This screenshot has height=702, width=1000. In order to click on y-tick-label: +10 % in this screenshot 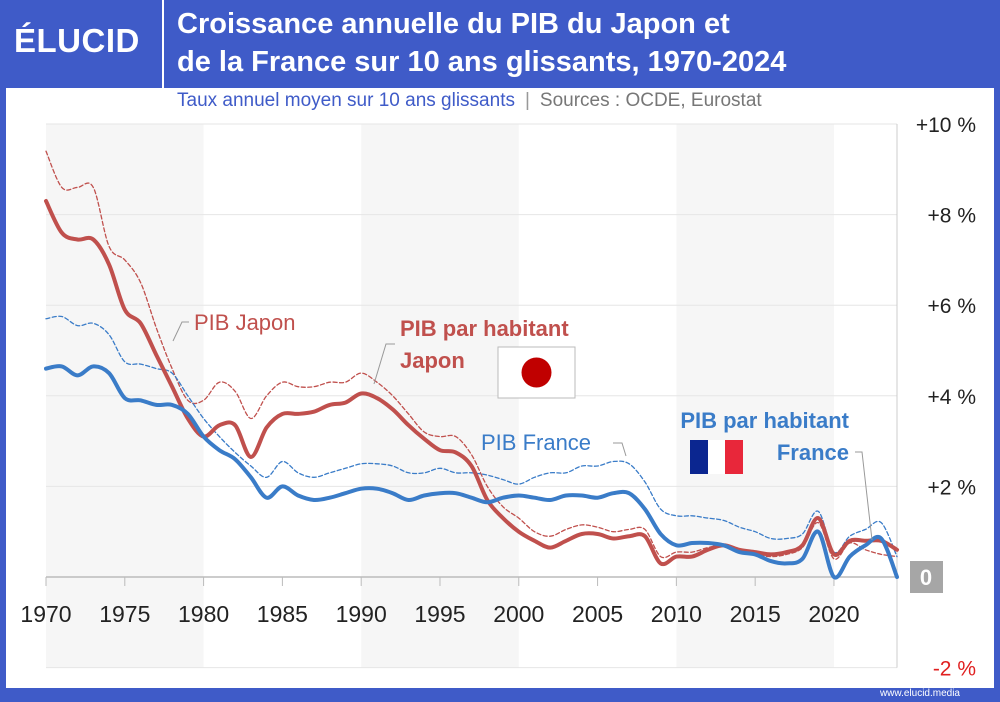, I will do `click(946, 125)`.